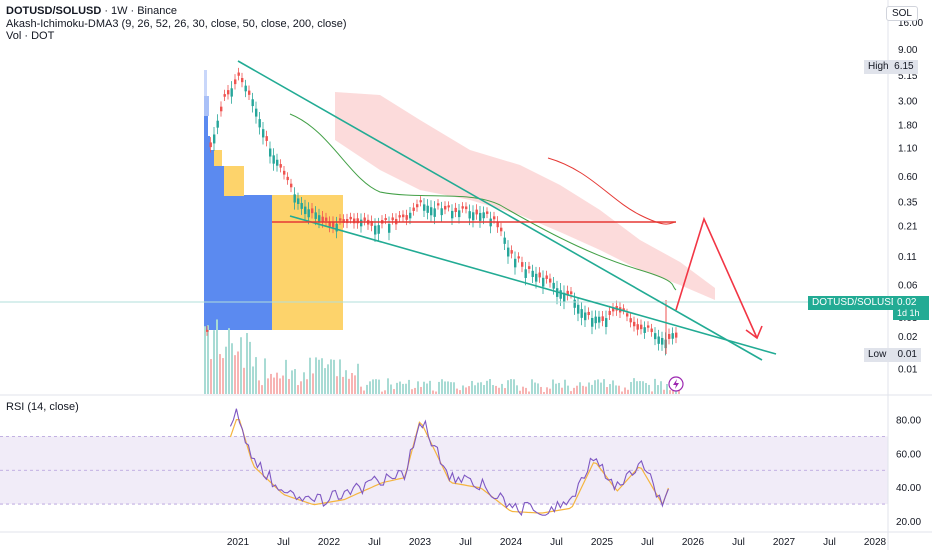 This screenshot has height=550, width=932. I want to click on rsi-tick-label: 60.00, so click(908, 454).